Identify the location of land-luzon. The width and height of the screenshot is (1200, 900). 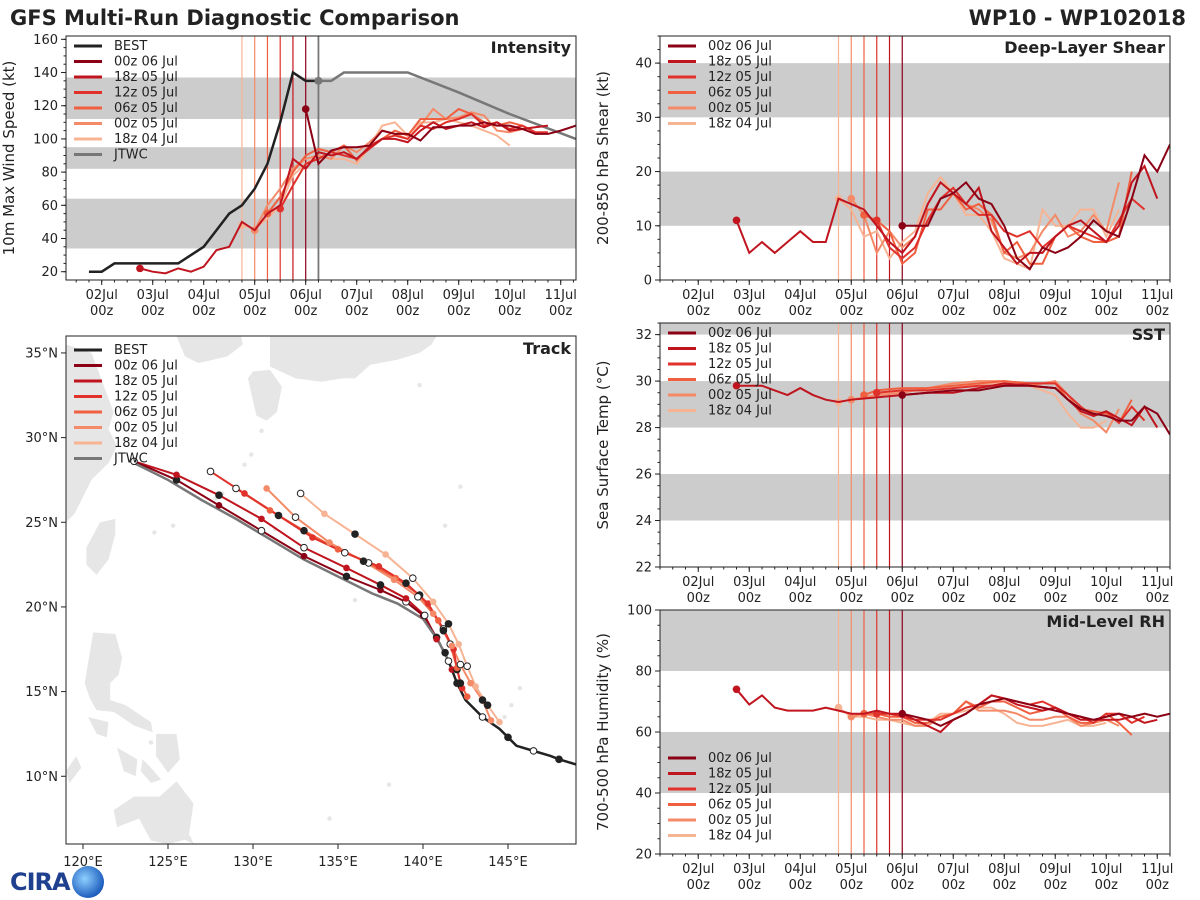
(118, 682).